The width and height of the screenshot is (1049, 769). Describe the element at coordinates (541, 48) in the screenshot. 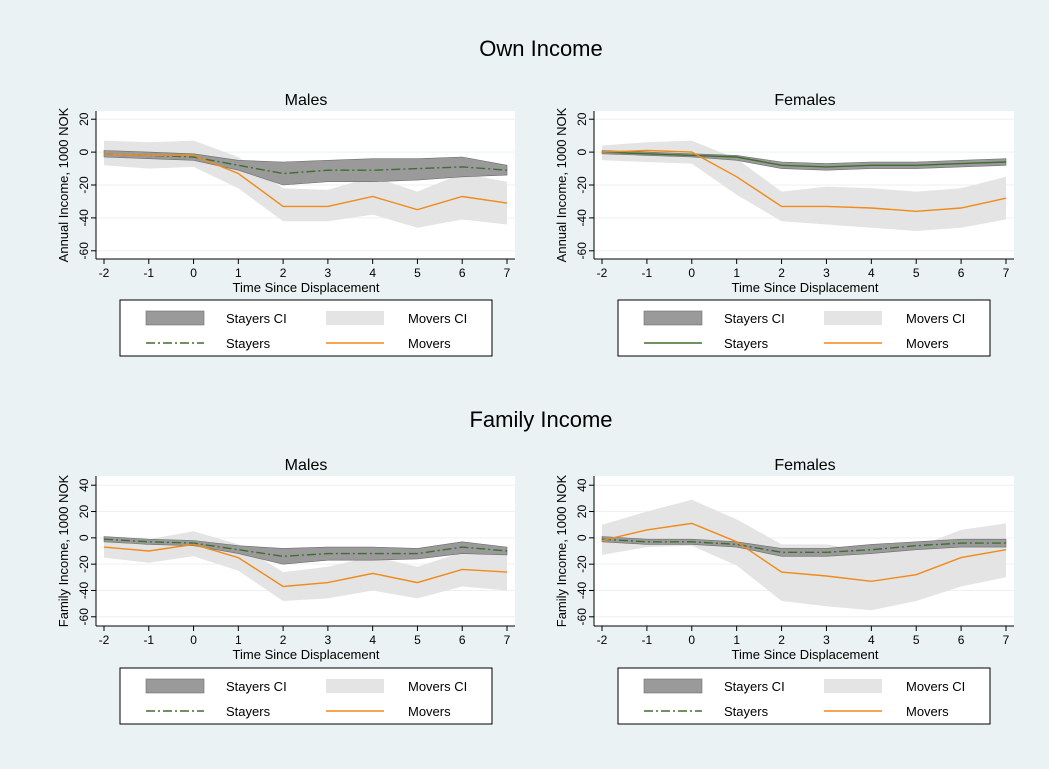

I see `section-title-own-income: Own Income` at that location.